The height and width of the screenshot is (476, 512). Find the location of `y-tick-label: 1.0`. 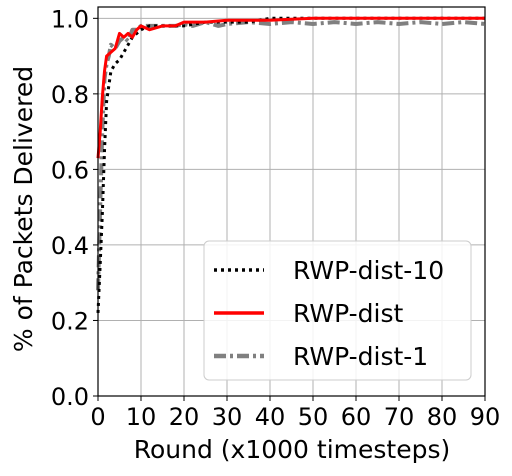

y-tick-label: 1.0 is located at coordinates (70, 19).